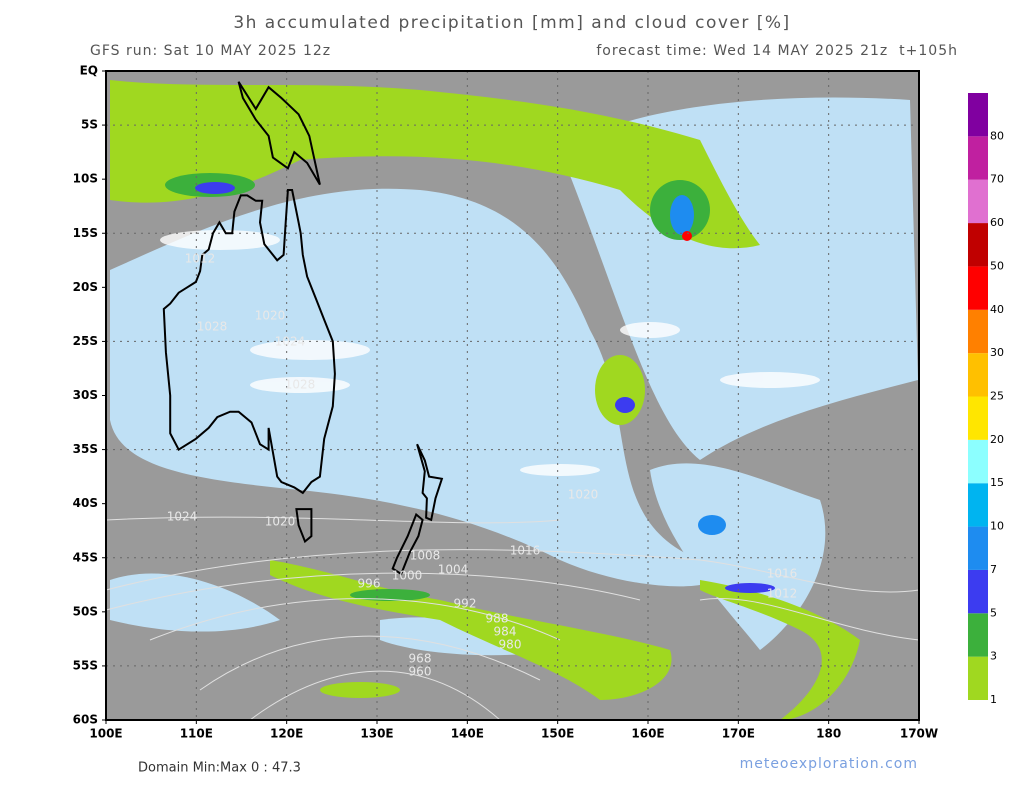 The width and height of the screenshot is (1024, 791). Describe the element at coordinates (993, 699) in the screenshot. I see `colorbar-label: 1` at that location.